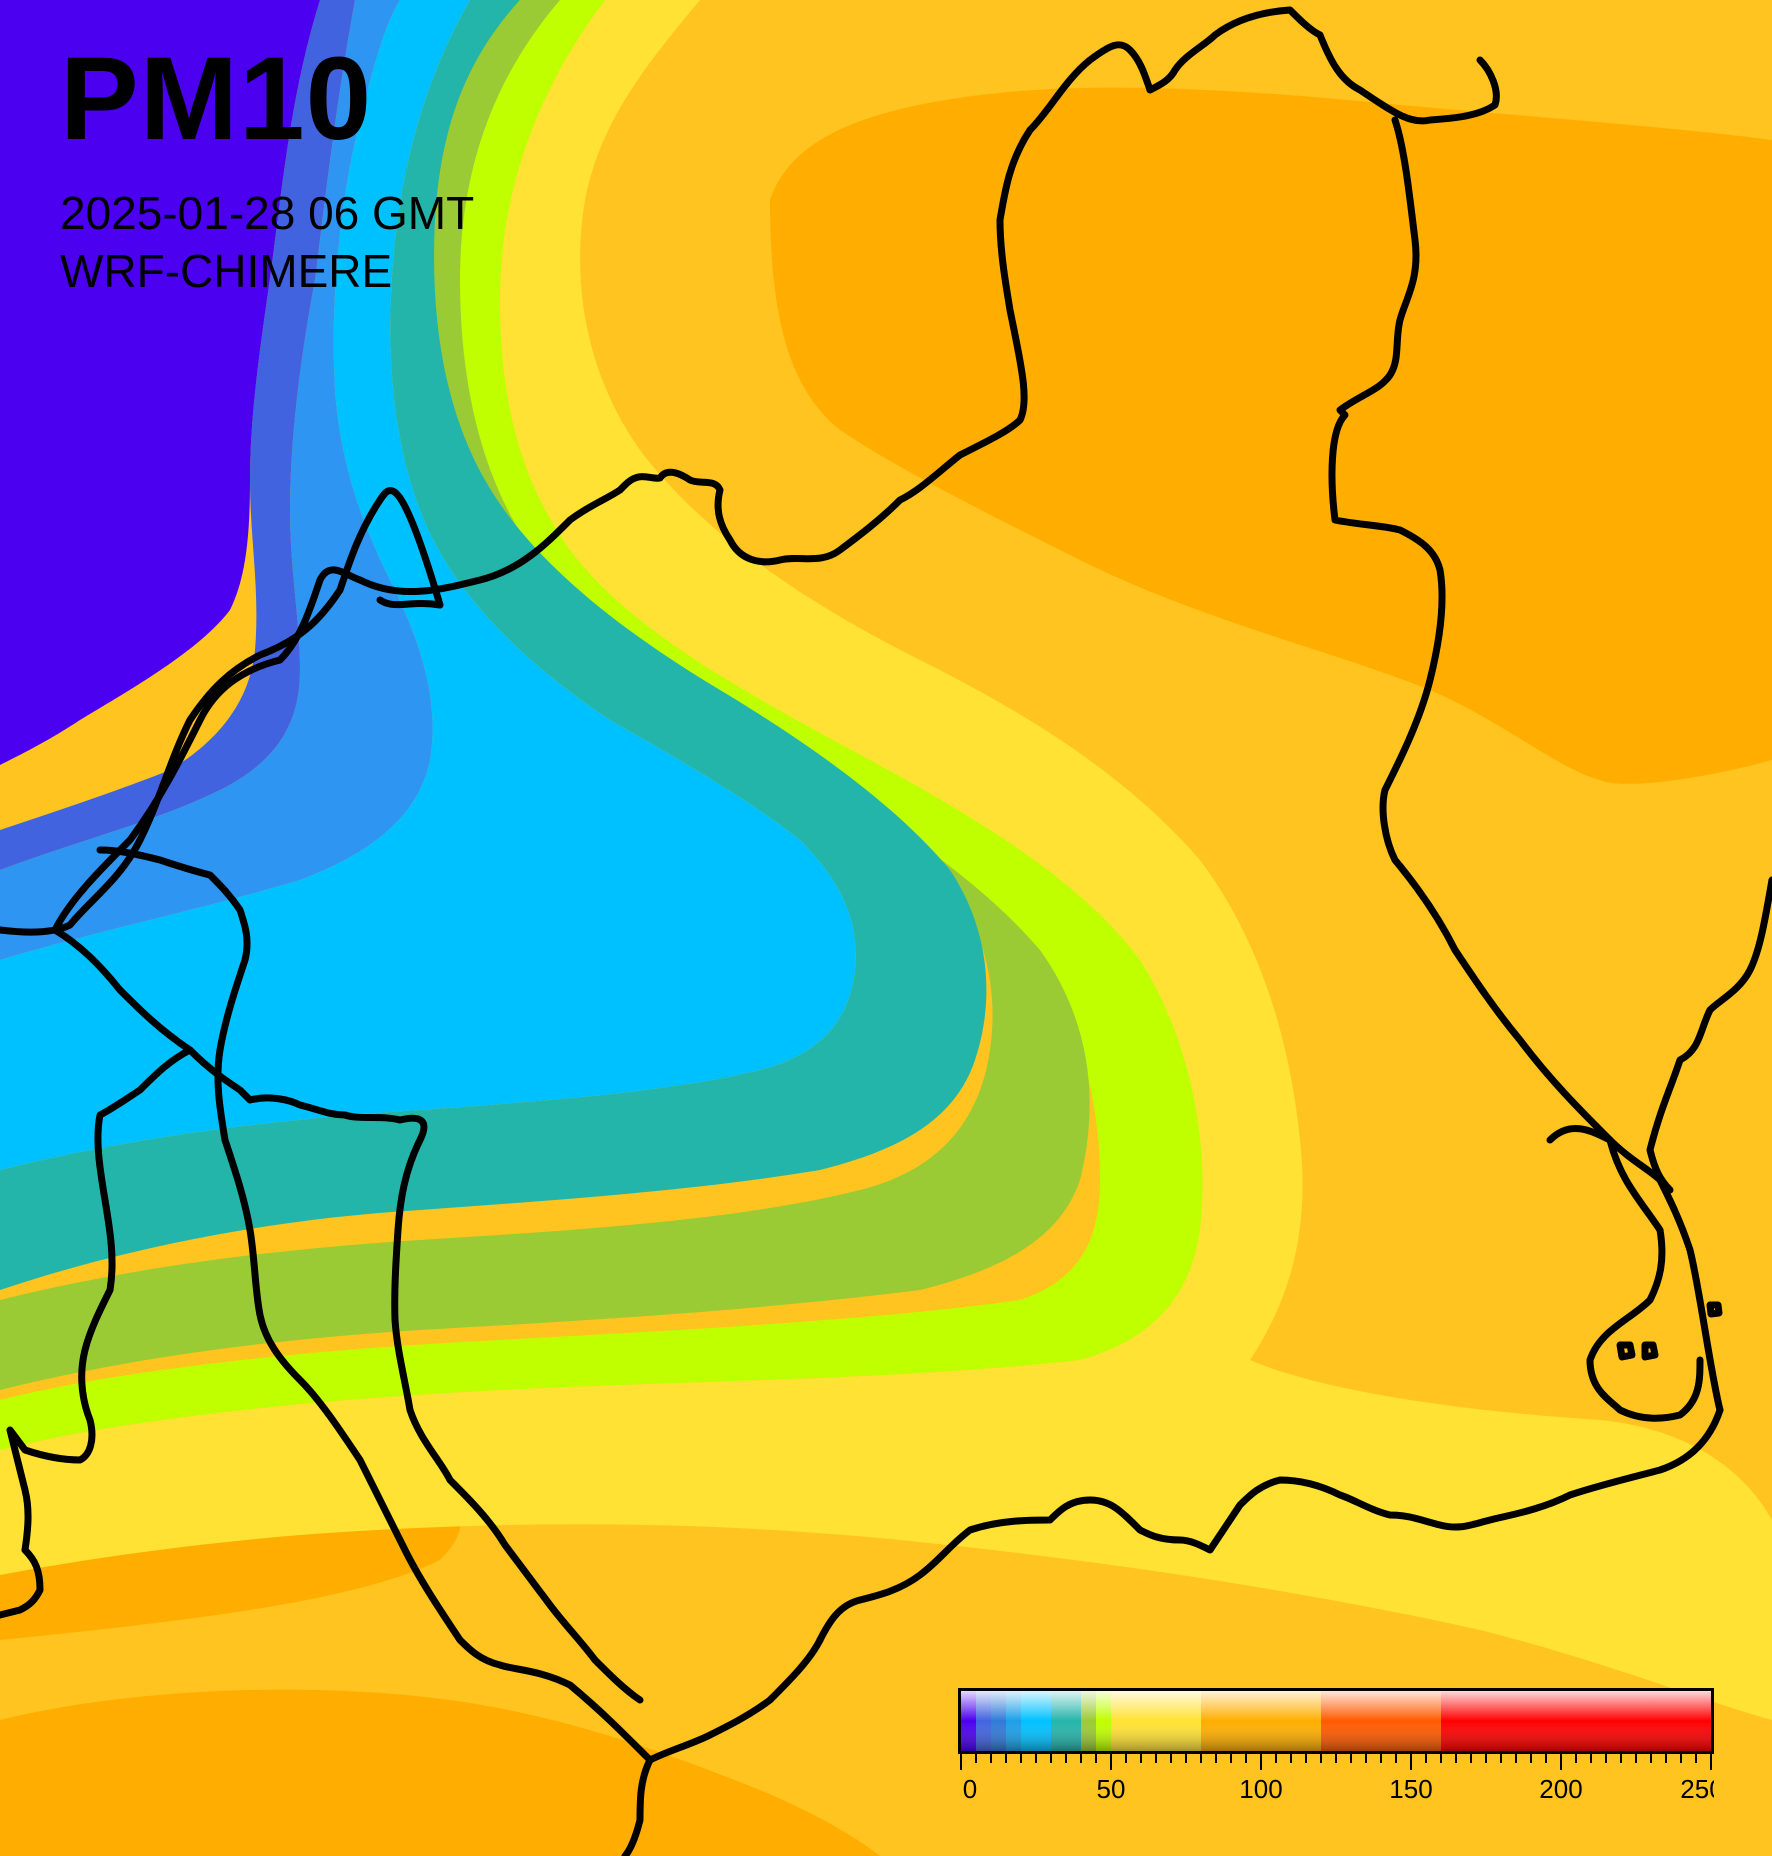  What do you see at coordinates (1338, 1789) in the screenshot?
I see `color-scale-major-ticks: 0 50 100 150 200 250` at bounding box center [1338, 1789].